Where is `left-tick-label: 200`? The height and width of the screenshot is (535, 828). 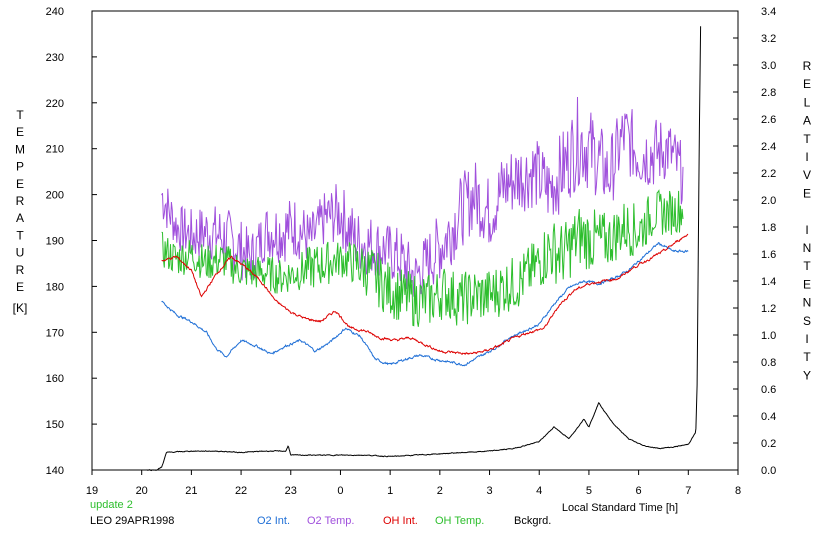
left-tick-label: 200 is located at coordinates (55, 196).